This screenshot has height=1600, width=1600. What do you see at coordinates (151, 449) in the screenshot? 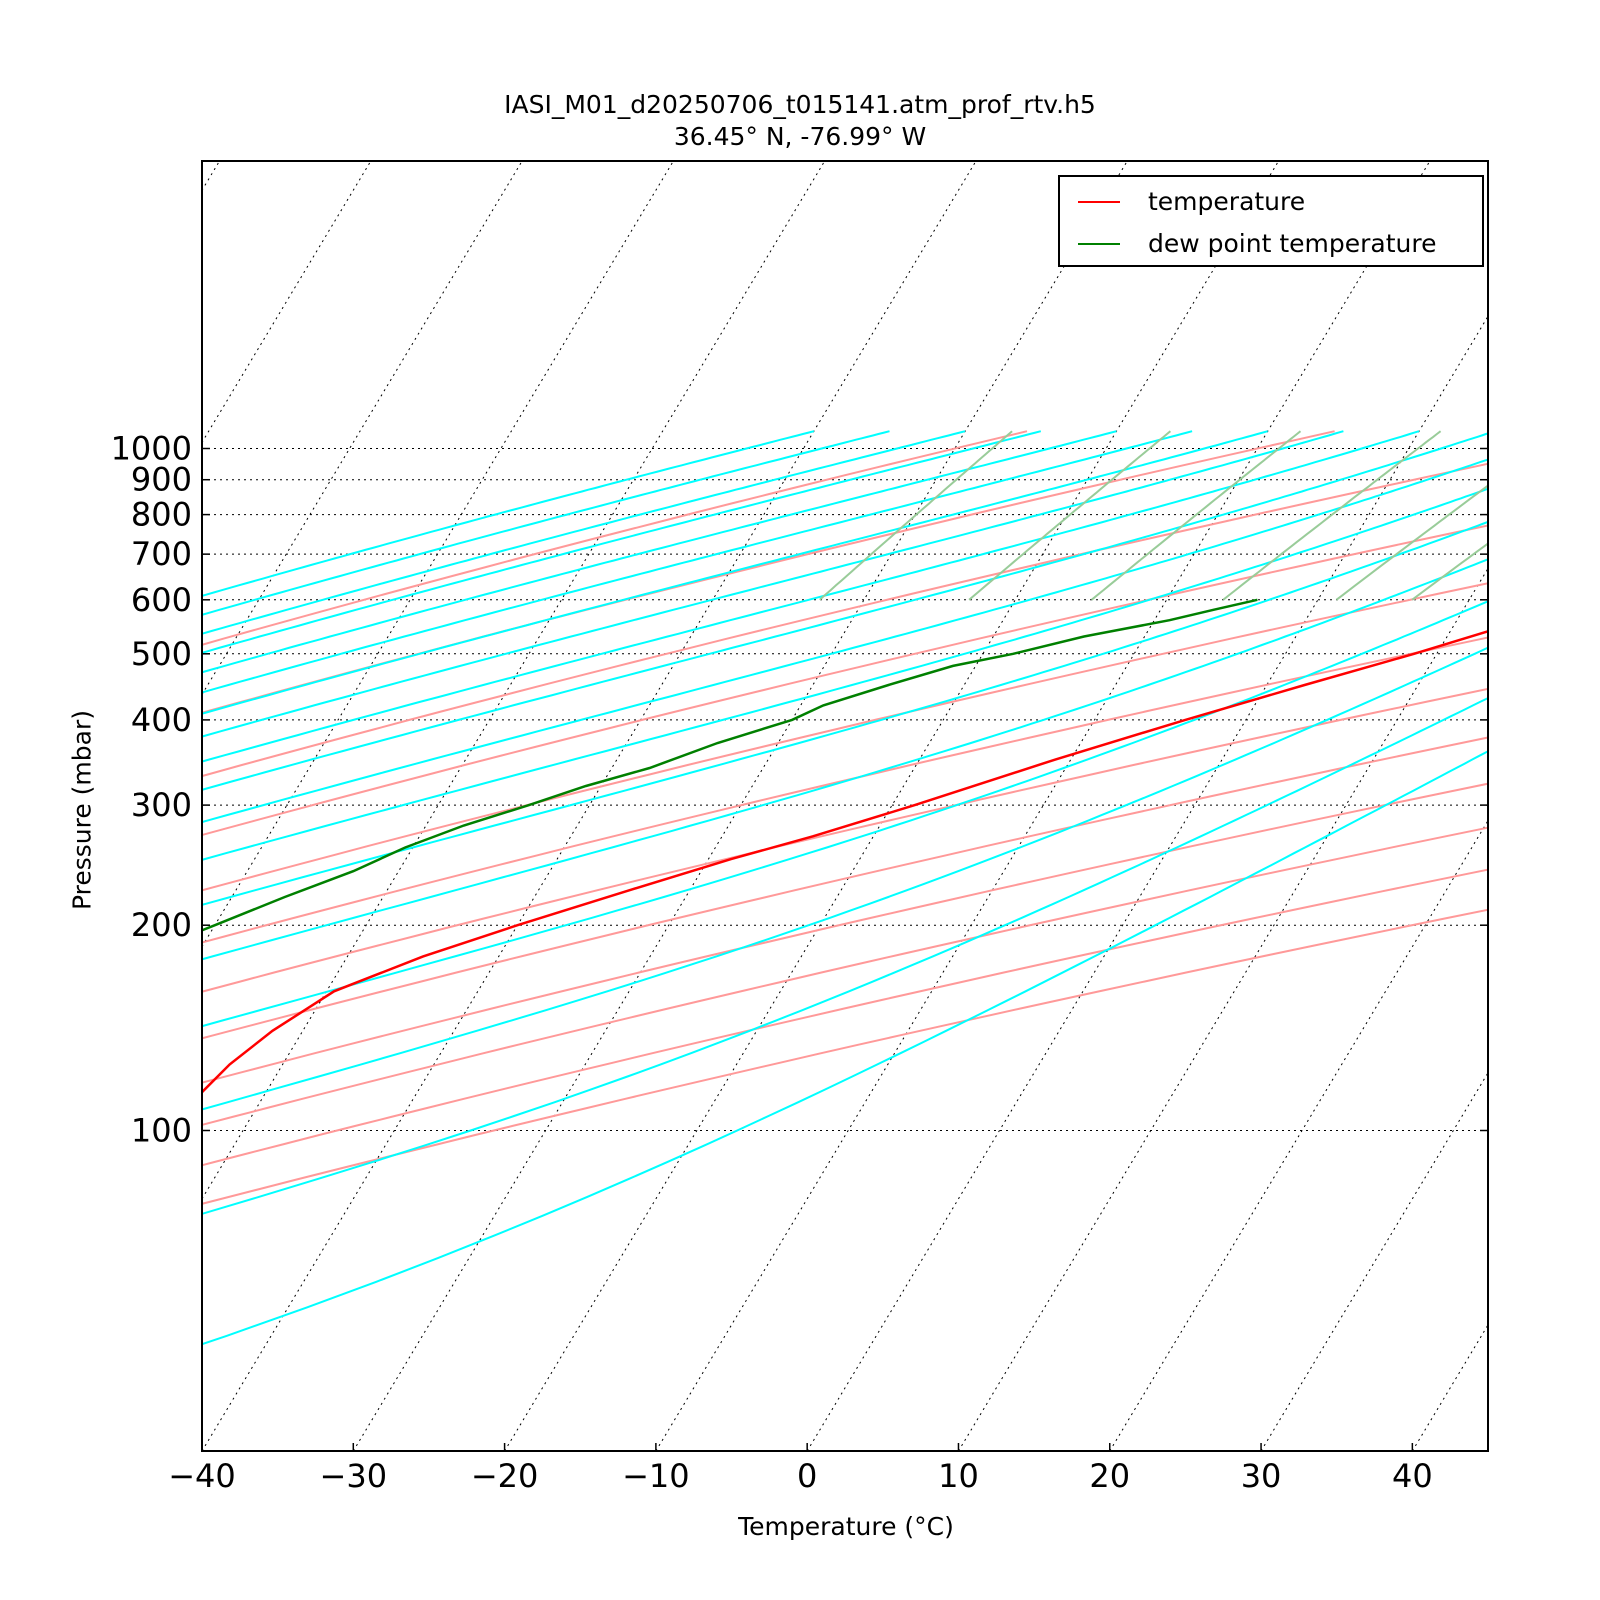
I see `y-tick-label: 1000` at bounding box center [151, 449].